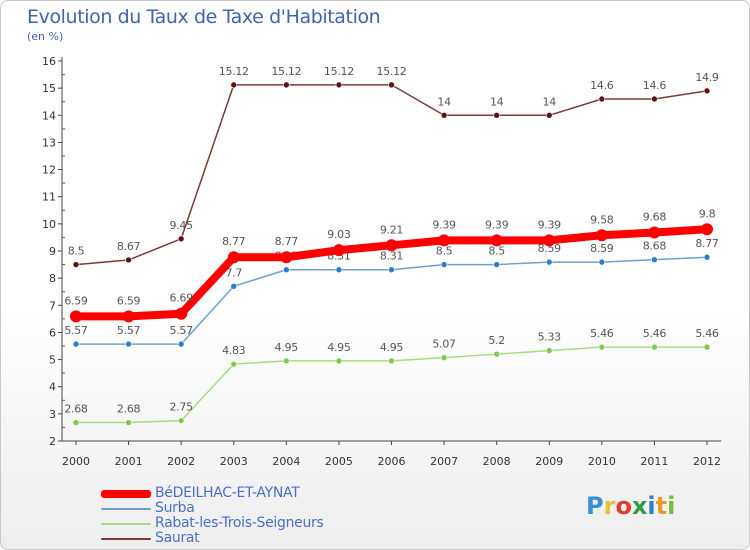  Describe the element at coordinates (182, 298) in the screenshot. I see `data-label: 6.69` at that location.